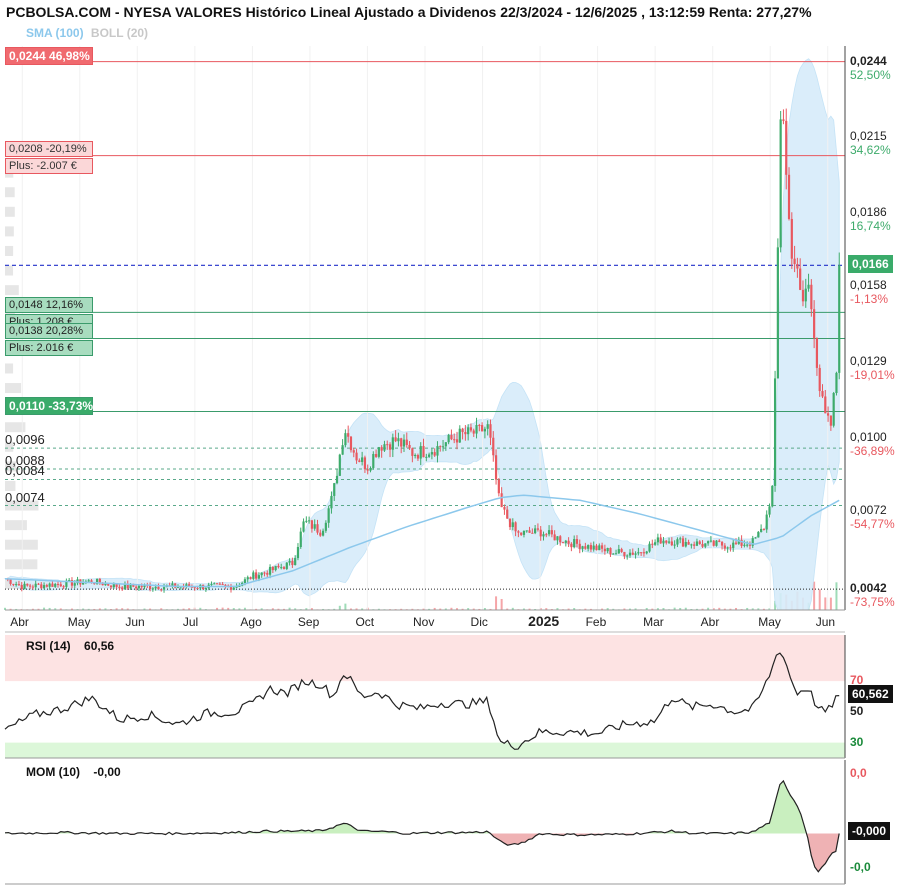 The width and height of the screenshot is (914, 888). Describe the element at coordinates (49, 305) in the screenshot. I see `level-label-lvl-0148: 0,0148 12,16%` at that location.